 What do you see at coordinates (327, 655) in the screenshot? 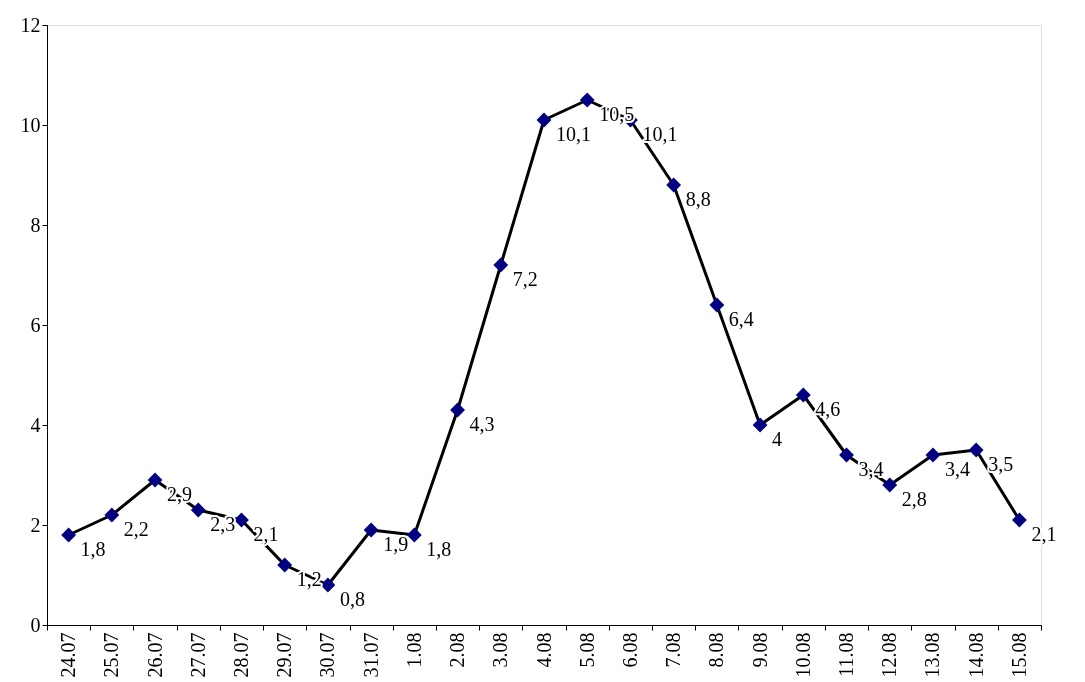
I see `x-tick-label: 30.07` at bounding box center [327, 655].